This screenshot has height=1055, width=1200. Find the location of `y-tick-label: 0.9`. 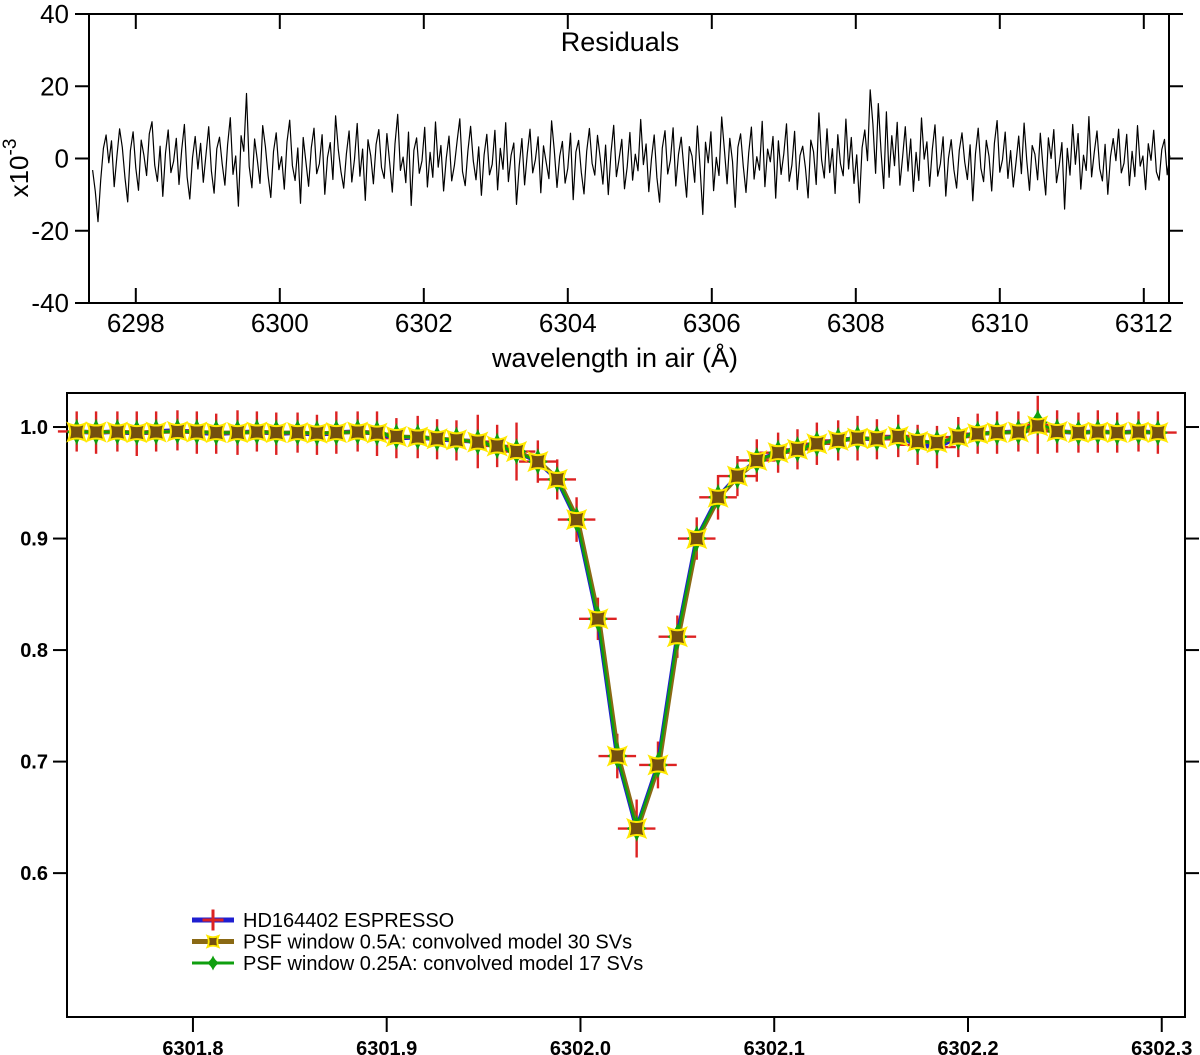

y-tick-label: 0.9 is located at coordinates (34, 540).